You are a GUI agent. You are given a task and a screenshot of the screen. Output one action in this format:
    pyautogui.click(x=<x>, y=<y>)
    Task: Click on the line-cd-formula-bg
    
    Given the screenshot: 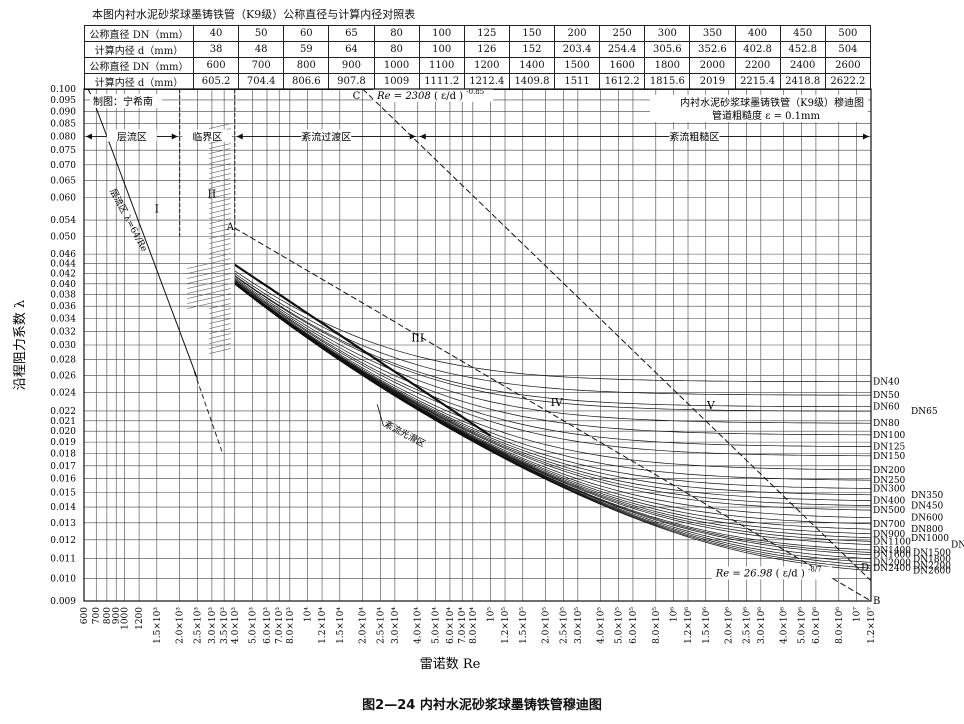 What is the action you would take?
    pyautogui.click(x=433, y=95)
    